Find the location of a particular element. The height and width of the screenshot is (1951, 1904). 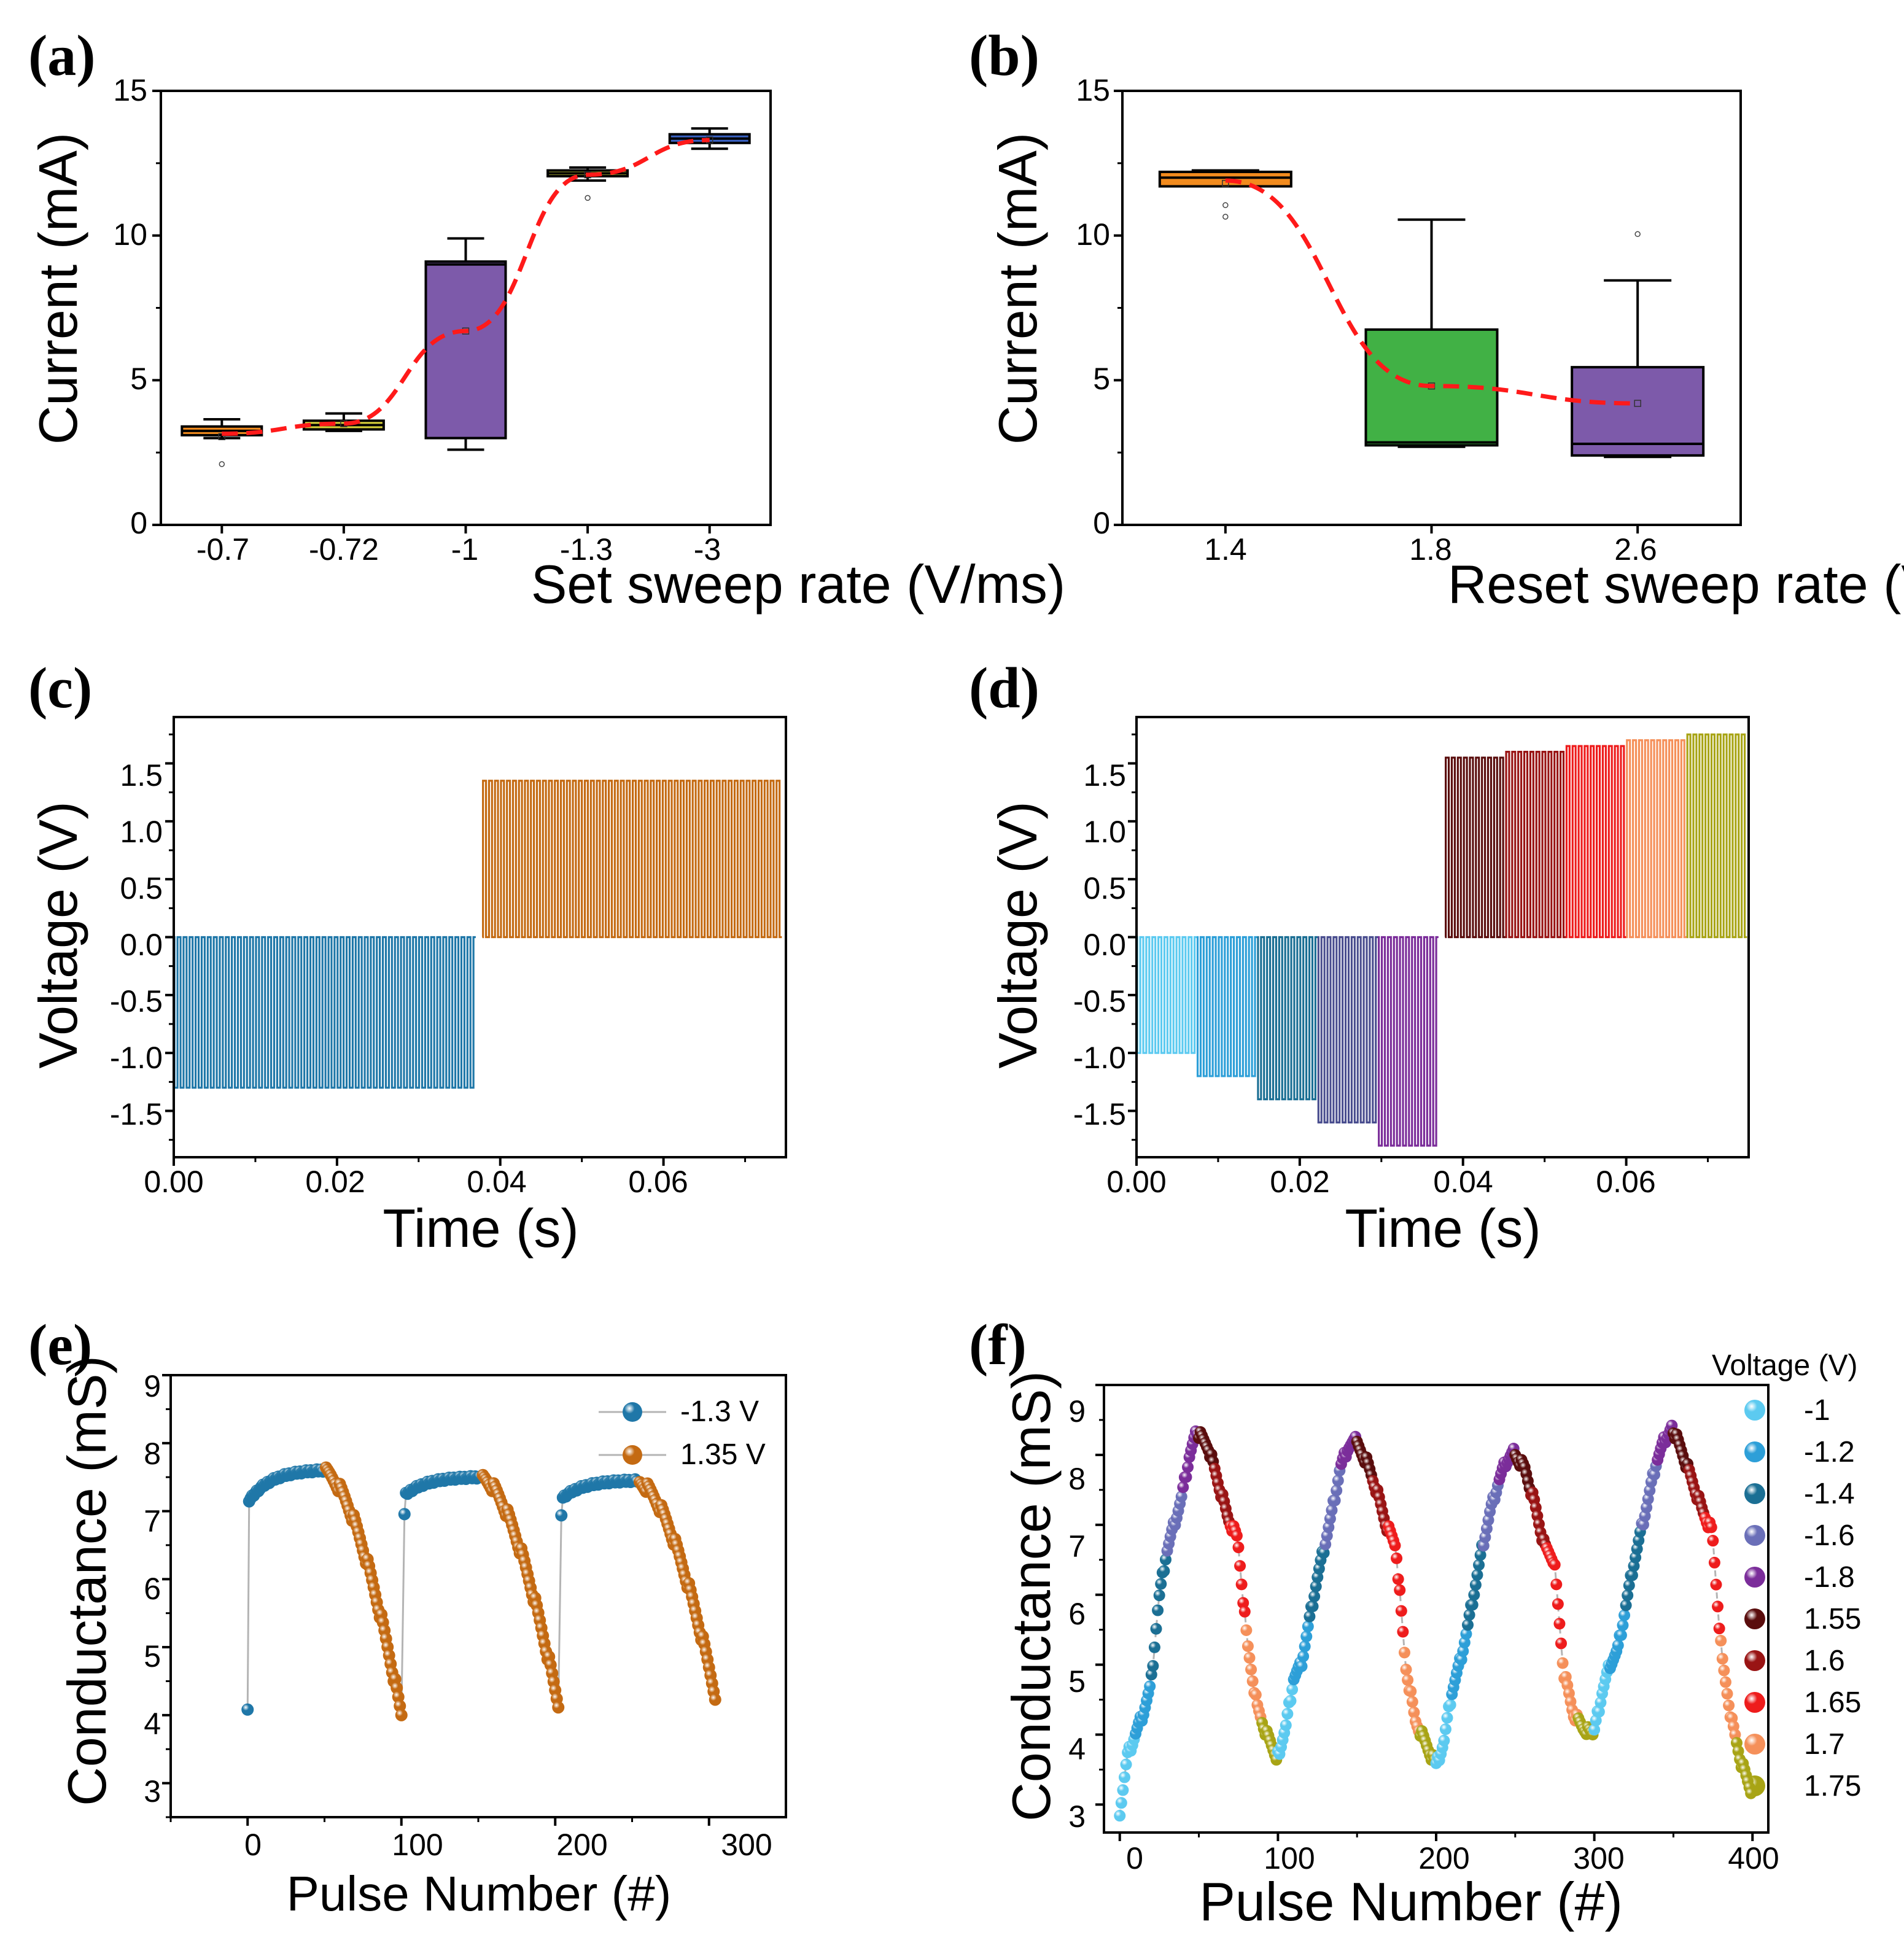

y-tick-label: 0.0 is located at coordinates (1104, 945).